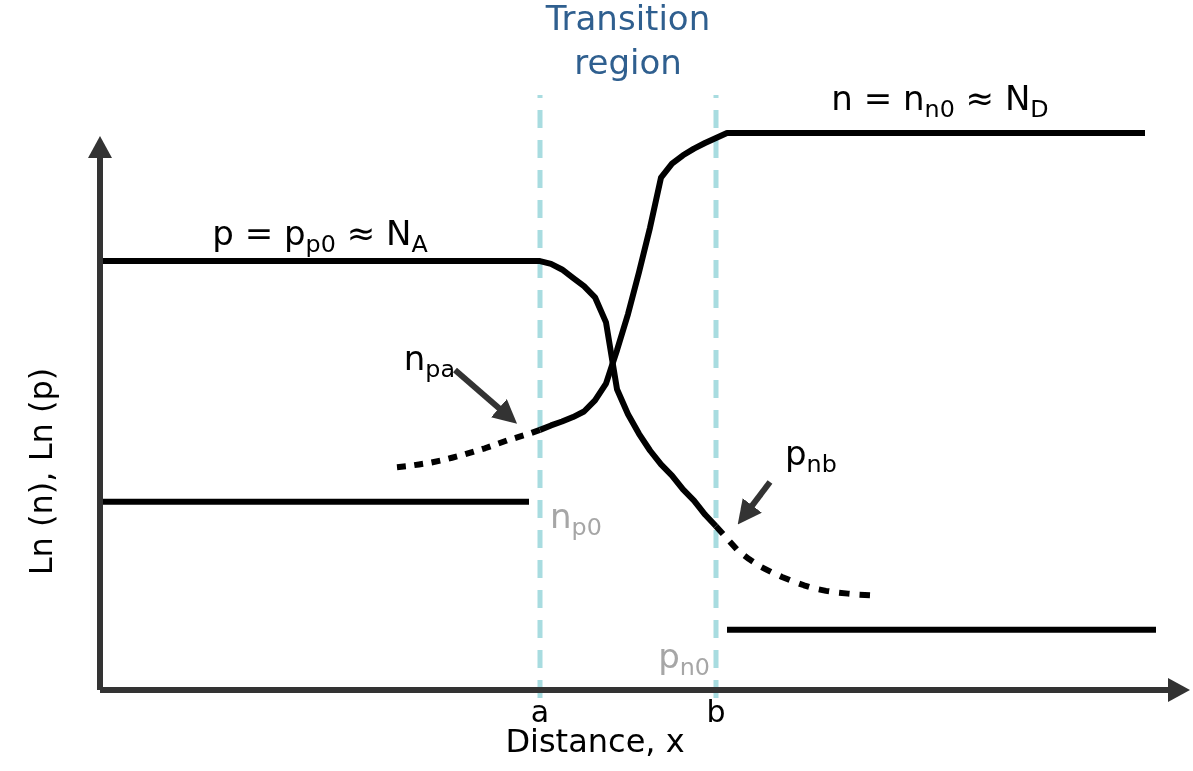  Describe the element at coordinates (320, 236) in the screenshot. I see `annotation: p = p$_{p0}$ ≈ N$_{A}$` at that location.